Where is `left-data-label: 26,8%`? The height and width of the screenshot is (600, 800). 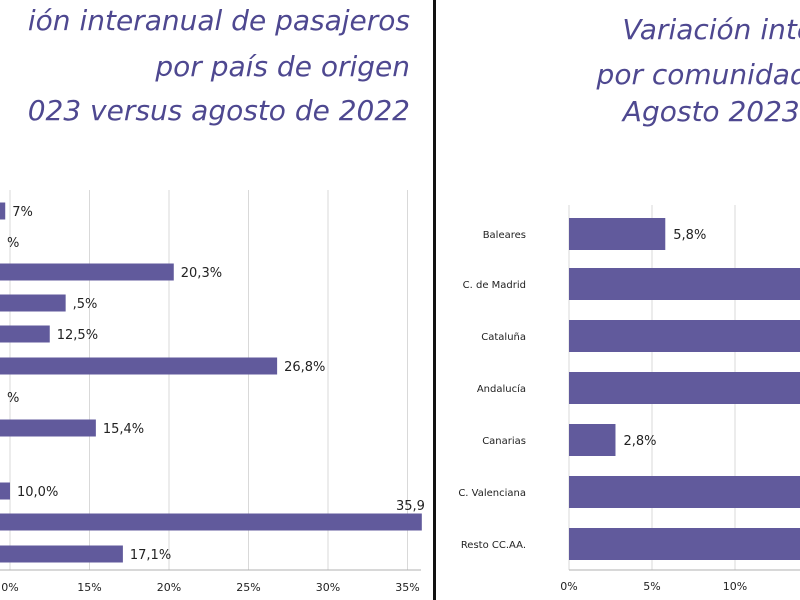
left-data-label: 26,8% is located at coordinates (304, 367).